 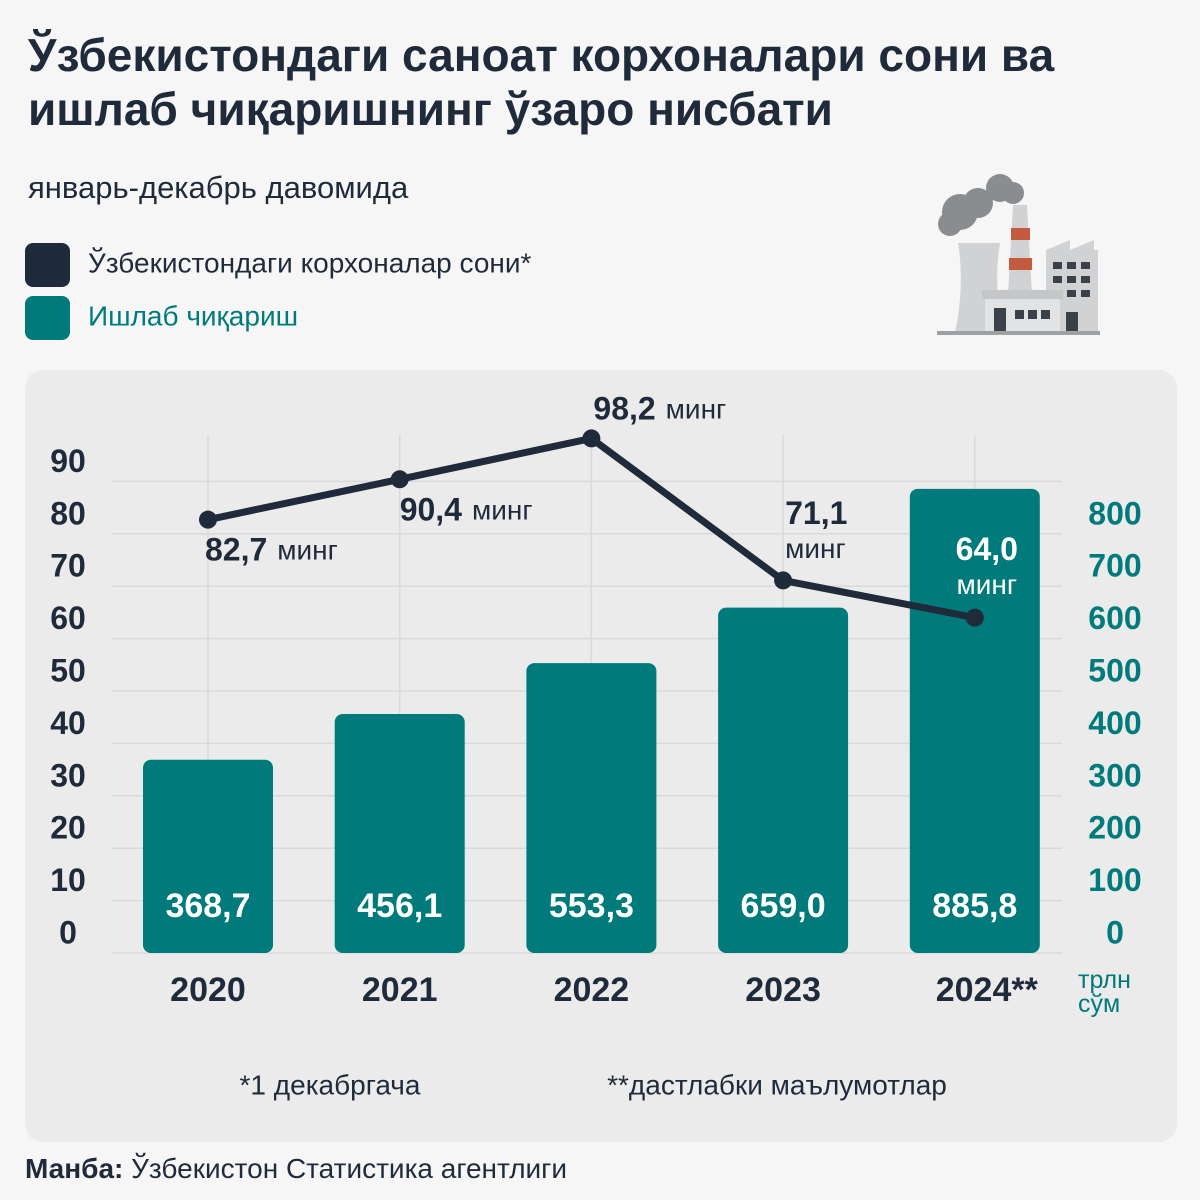 I want to click on point-value-label: 82,7, so click(x=236, y=550).